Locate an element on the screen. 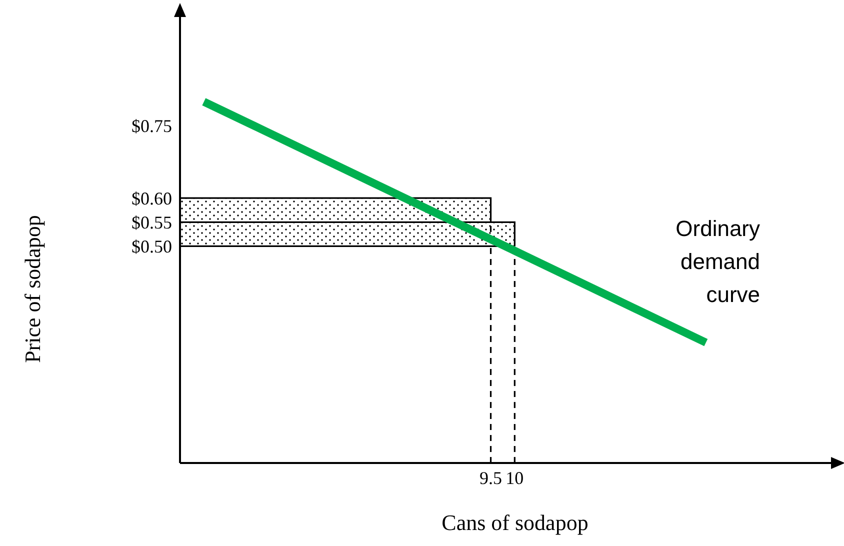  x-tick-label: 9.5 is located at coordinates (491, 478).